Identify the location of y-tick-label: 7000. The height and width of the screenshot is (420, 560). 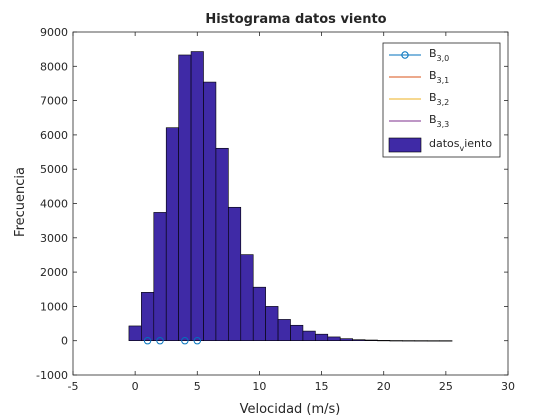
(54, 101).